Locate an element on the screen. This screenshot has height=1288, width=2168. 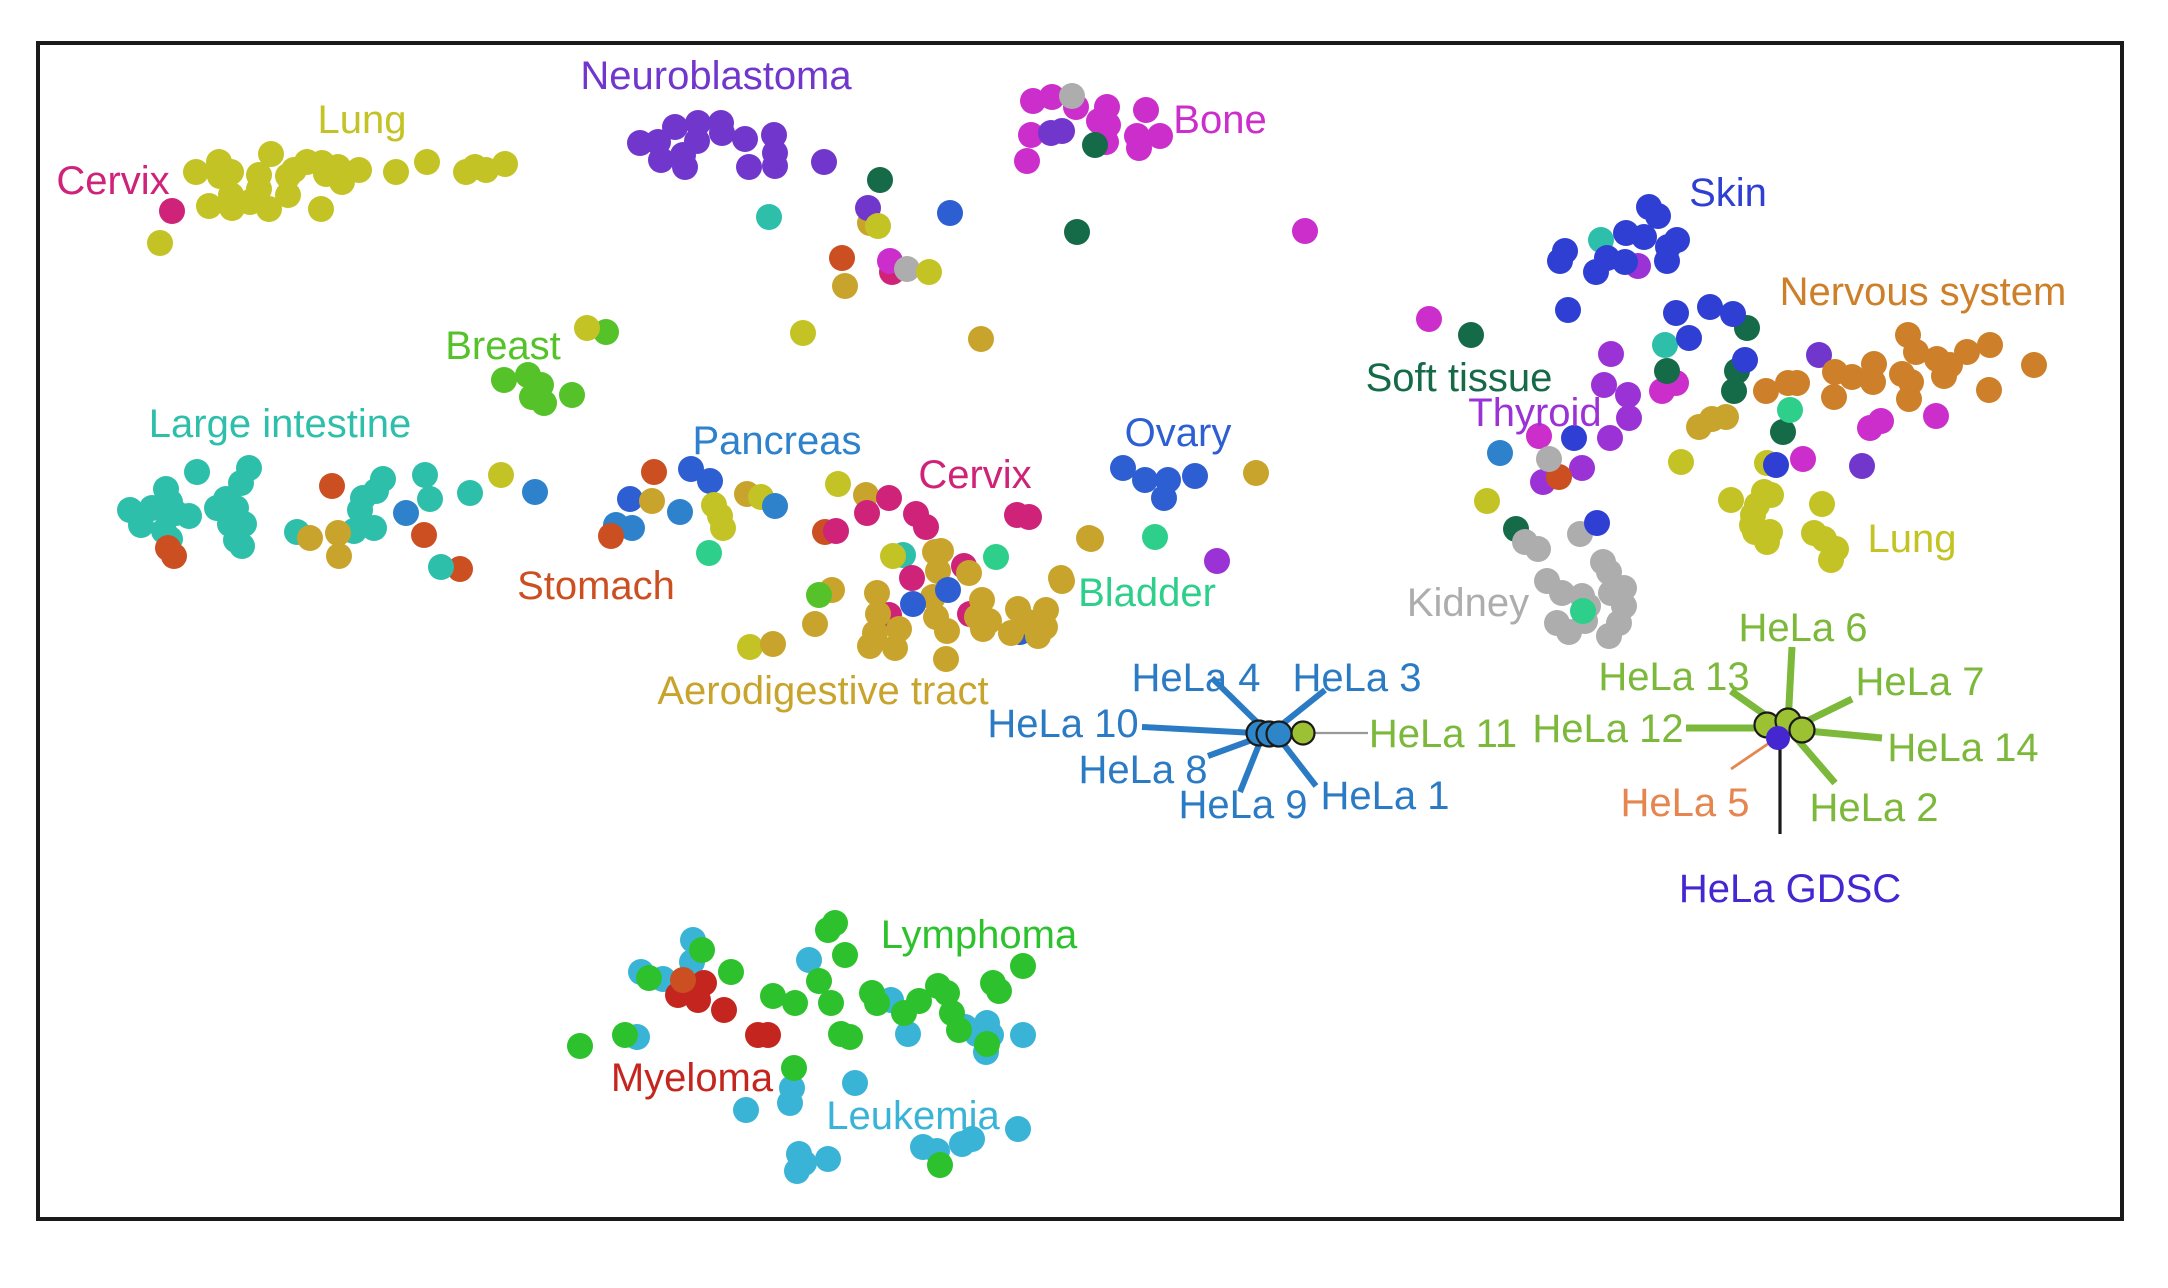
svg-text: Stomach is located at coordinates (596, 586).